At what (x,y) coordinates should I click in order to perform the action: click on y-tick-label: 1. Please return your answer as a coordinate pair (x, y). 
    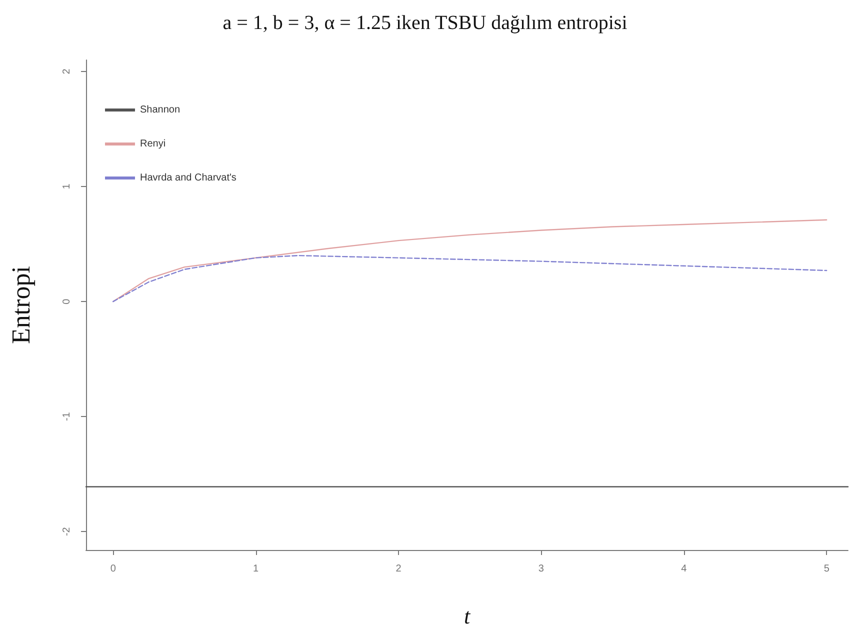
    Looking at the image, I should click on (67, 186).